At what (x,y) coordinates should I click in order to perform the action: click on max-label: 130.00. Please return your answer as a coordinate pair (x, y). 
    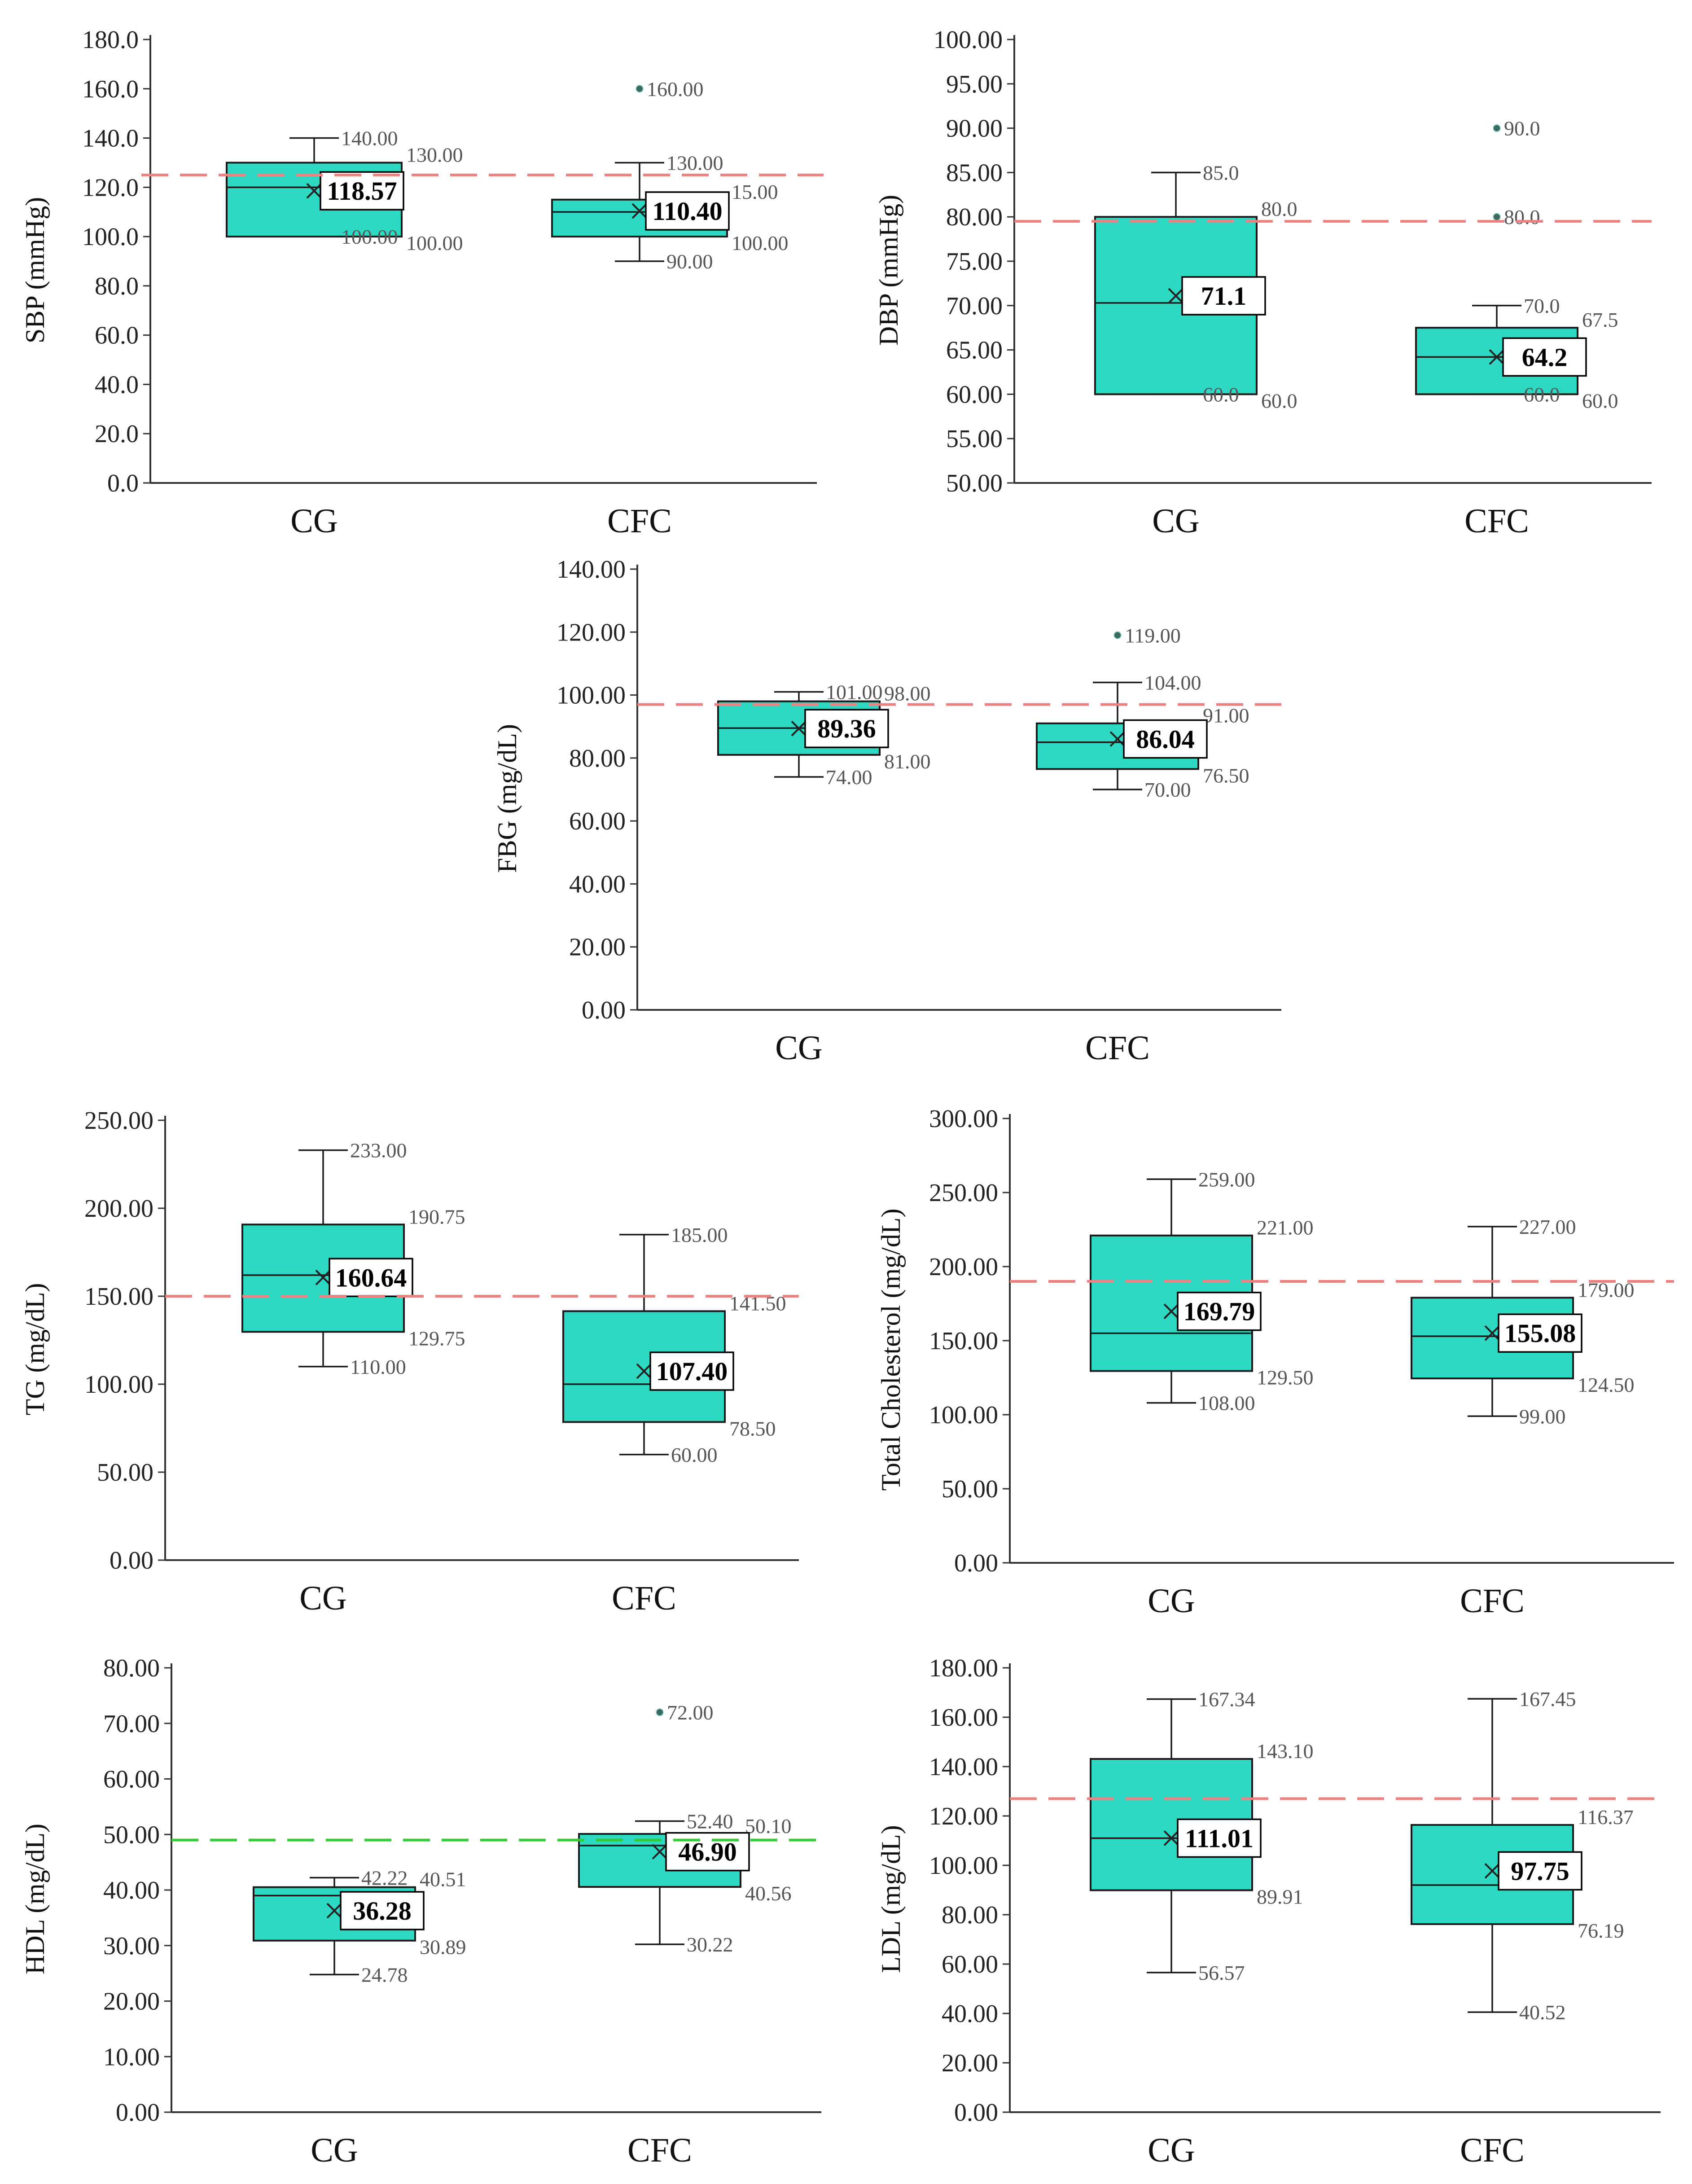
    Looking at the image, I should click on (694, 162).